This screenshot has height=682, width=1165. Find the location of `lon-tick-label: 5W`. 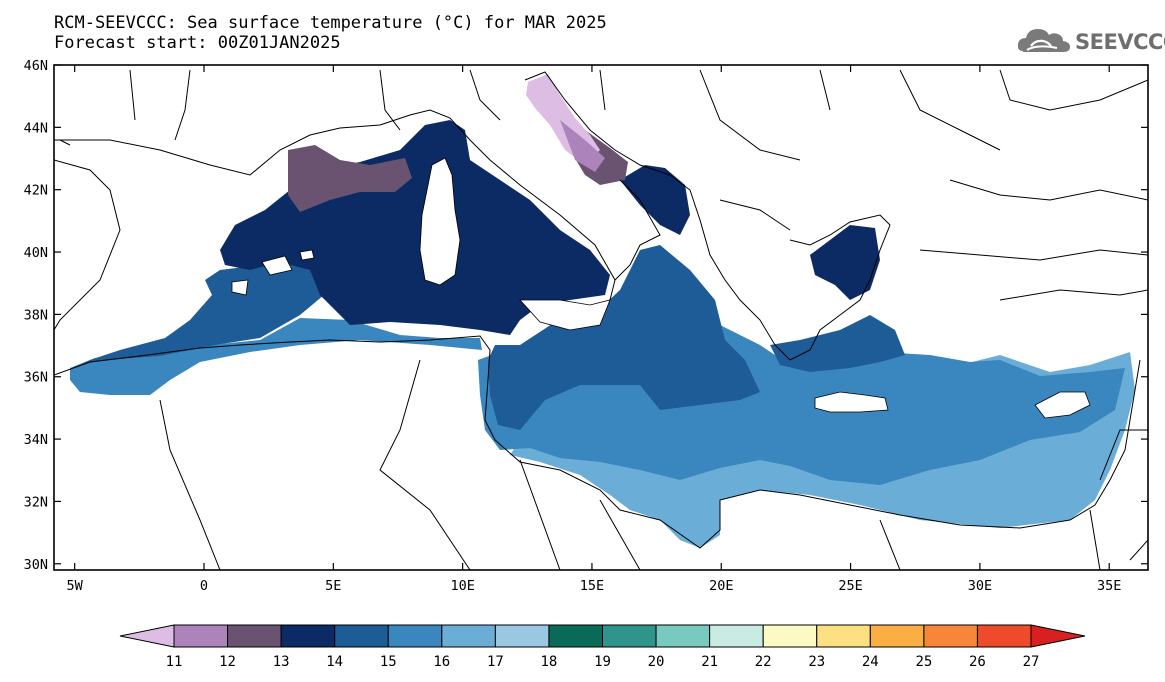

lon-tick-label: 5W is located at coordinates (75, 586).